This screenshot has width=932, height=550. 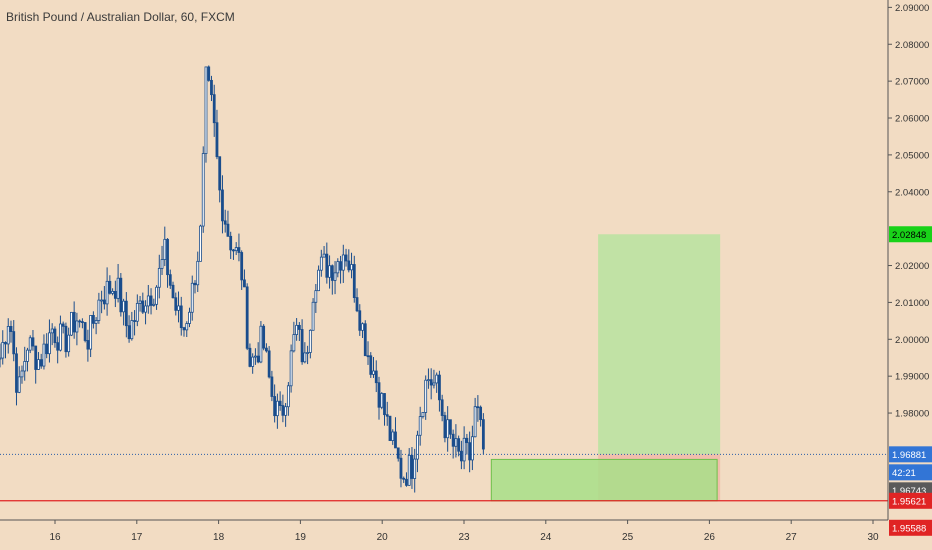 I want to click on support-zone, so click(x=604, y=480).